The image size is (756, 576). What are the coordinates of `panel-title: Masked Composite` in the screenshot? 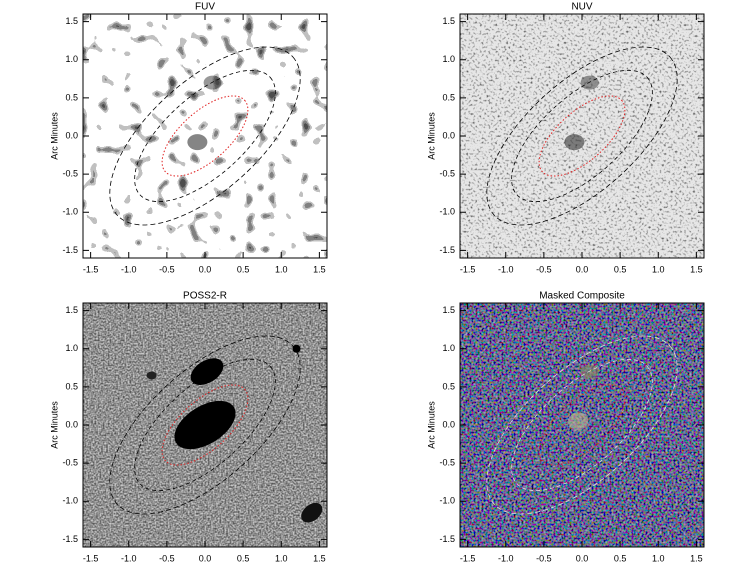 It's located at (582, 296).